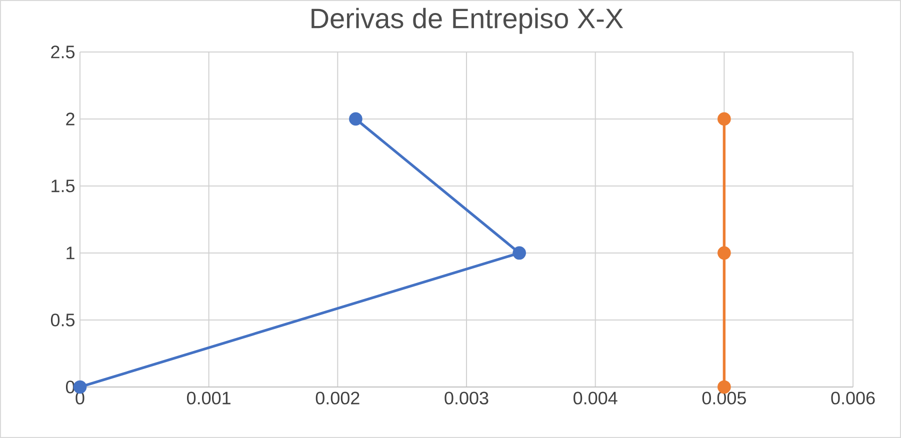 The height and width of the screenshot is (438, 901). What do you see at coordinates (338, 398) in the screenshot?
I see `x-tick-label: 0.002` at bounding box center [338, 398].